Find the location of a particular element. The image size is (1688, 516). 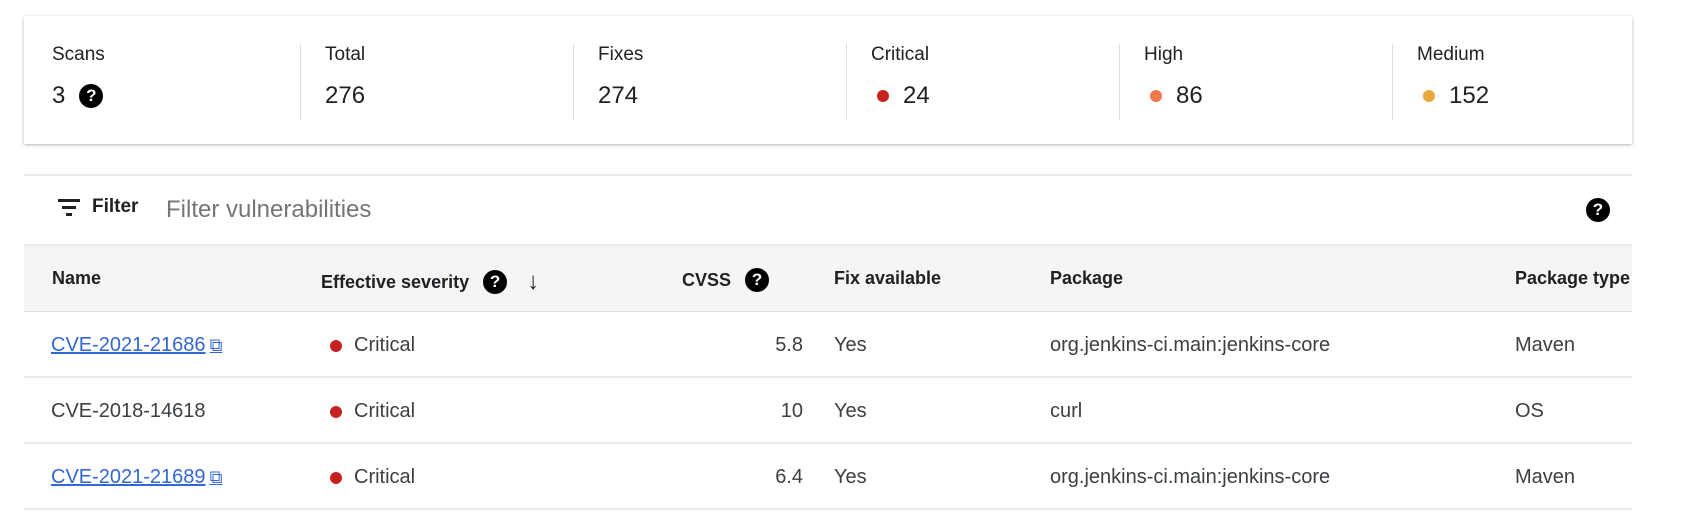

filter-label: Filter is located at coordinates (115, 206).